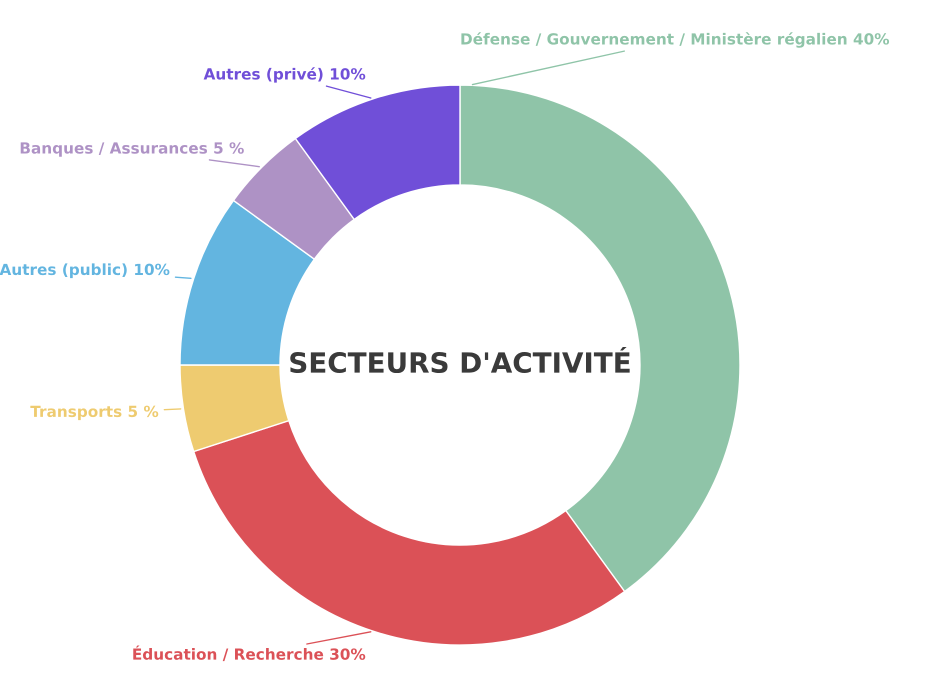 The height and width of the screenshot is (699, 925). Describe the element at coordinates (85, 270) in the screenshot. I see `slice-label: Autres (public) 10%` at that location.